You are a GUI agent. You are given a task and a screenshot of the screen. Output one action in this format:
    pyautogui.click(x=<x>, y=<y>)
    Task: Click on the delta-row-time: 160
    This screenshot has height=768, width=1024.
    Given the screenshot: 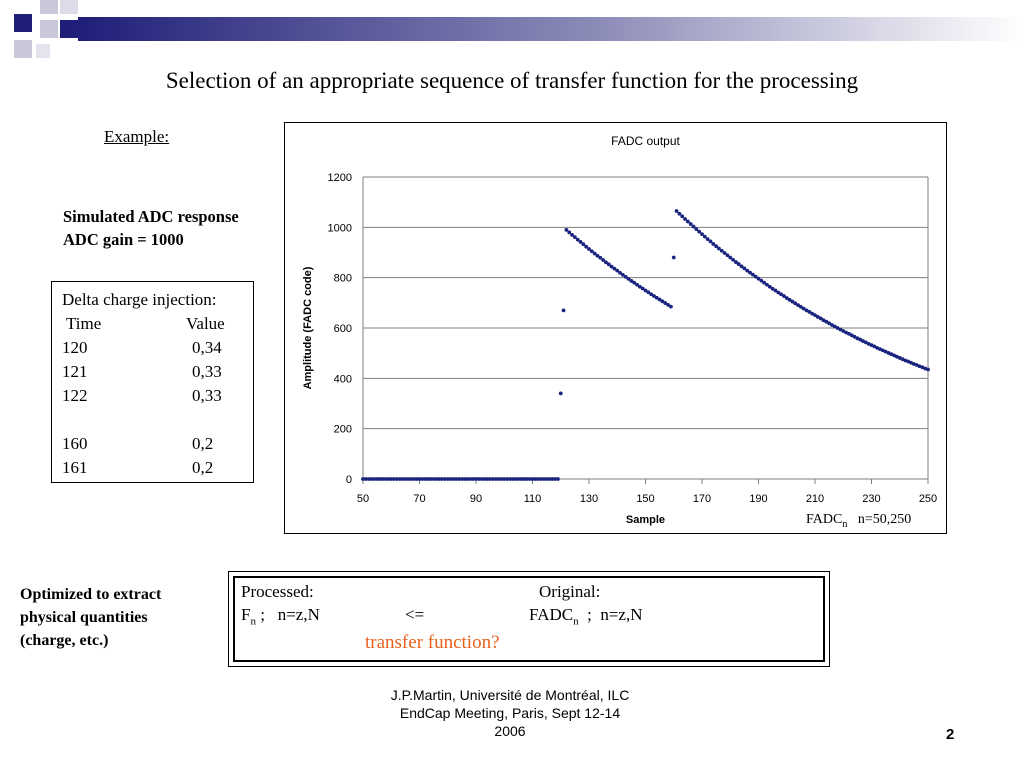 What is the action you would take?
    pyautogui.click(x=75, y=443)
    